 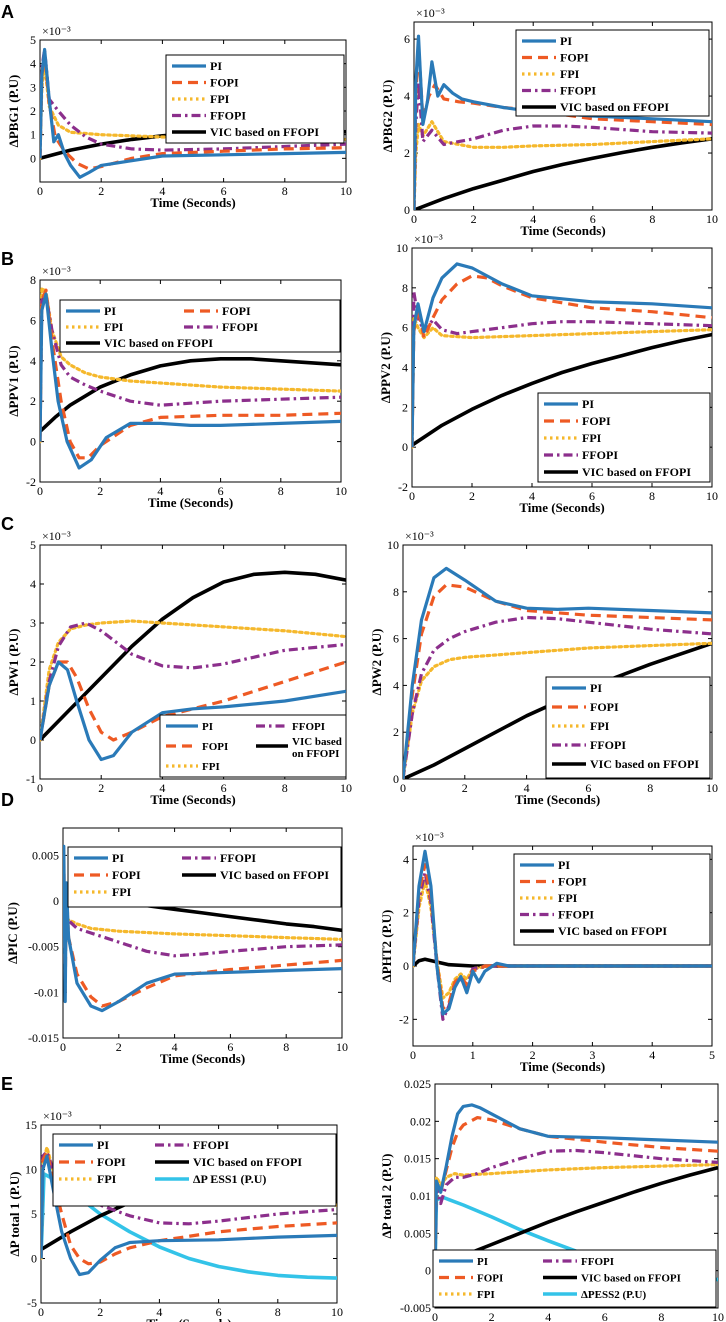 I want to click on y-tick-label: -1, so click(x=31, y=779).